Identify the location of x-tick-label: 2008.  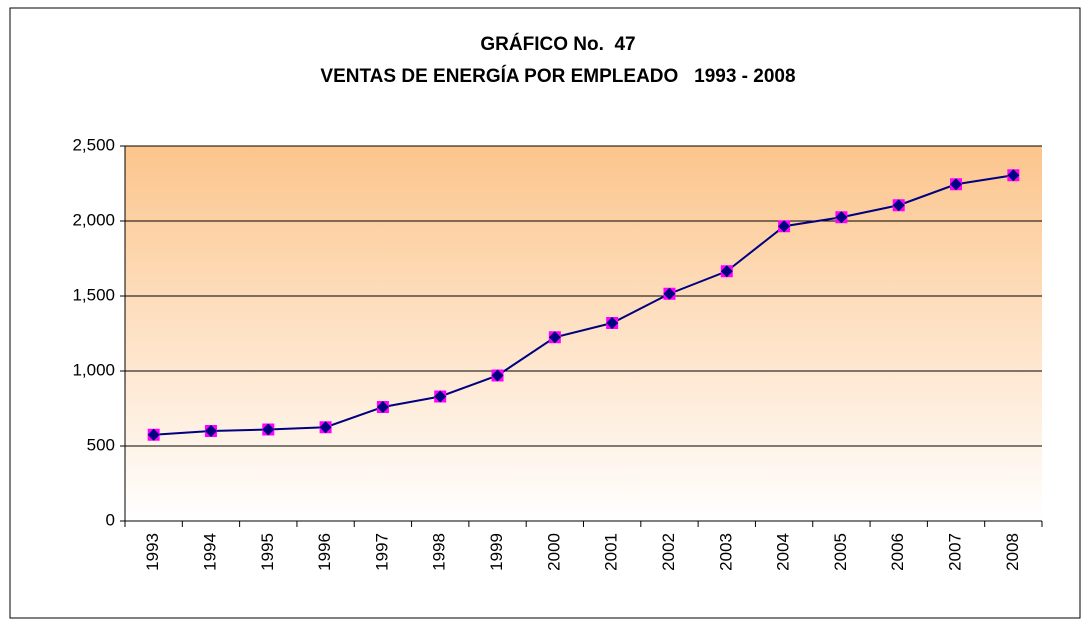
(1012, 552).